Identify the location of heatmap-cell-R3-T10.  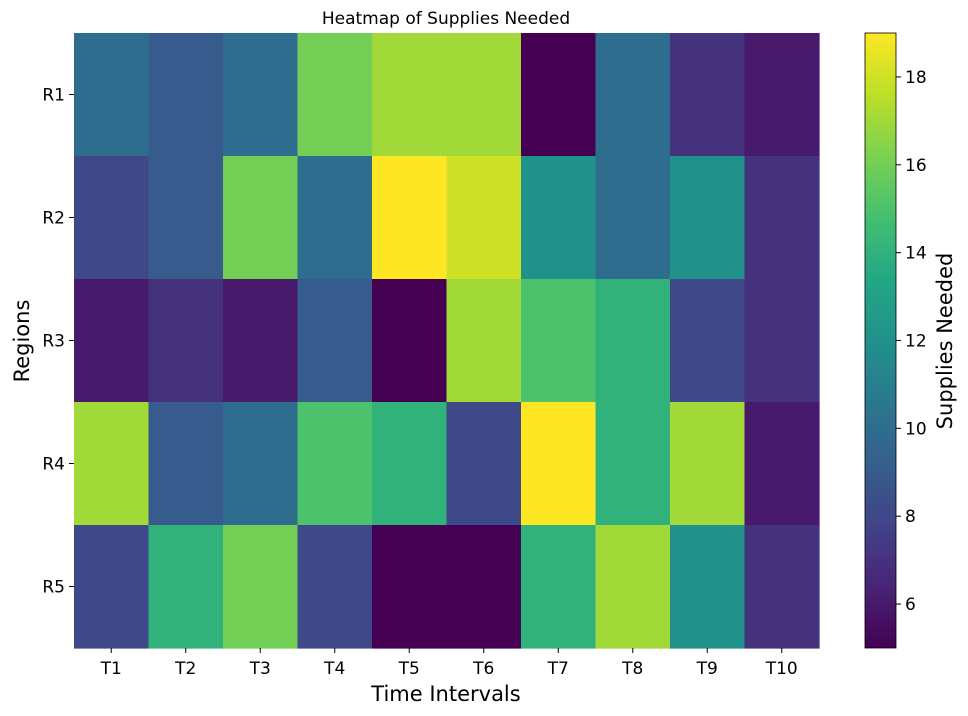
(782, 341).